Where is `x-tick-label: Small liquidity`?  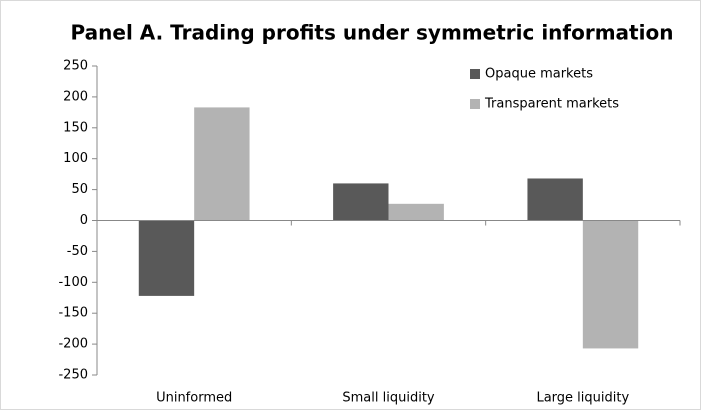 x-tick-label: Small liquidity is located at coordinates (388, 398).